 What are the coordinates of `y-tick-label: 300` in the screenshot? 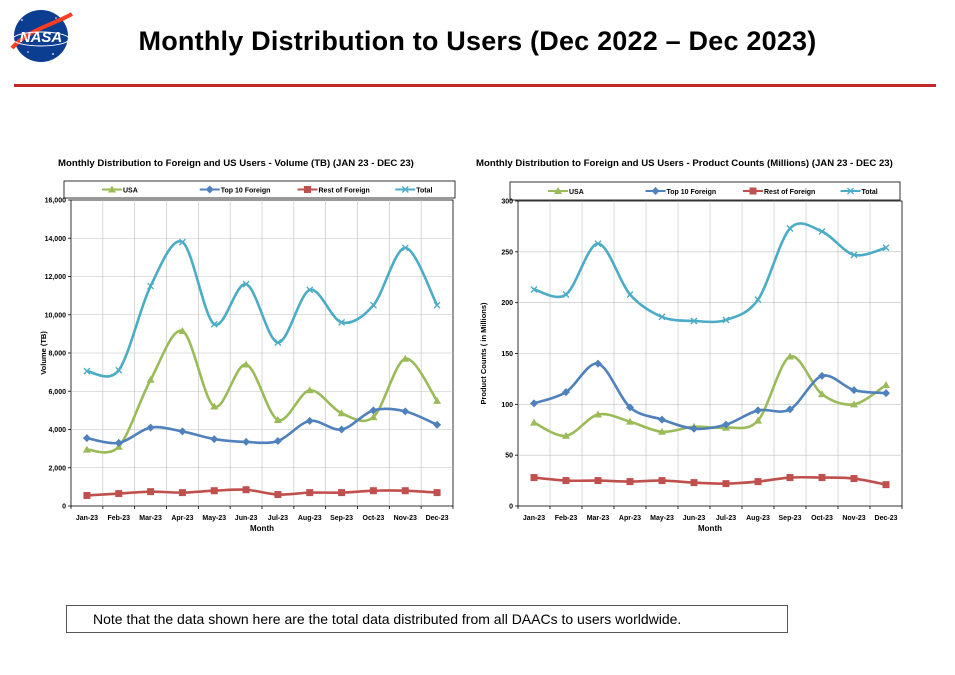 It's located at (507, 202).